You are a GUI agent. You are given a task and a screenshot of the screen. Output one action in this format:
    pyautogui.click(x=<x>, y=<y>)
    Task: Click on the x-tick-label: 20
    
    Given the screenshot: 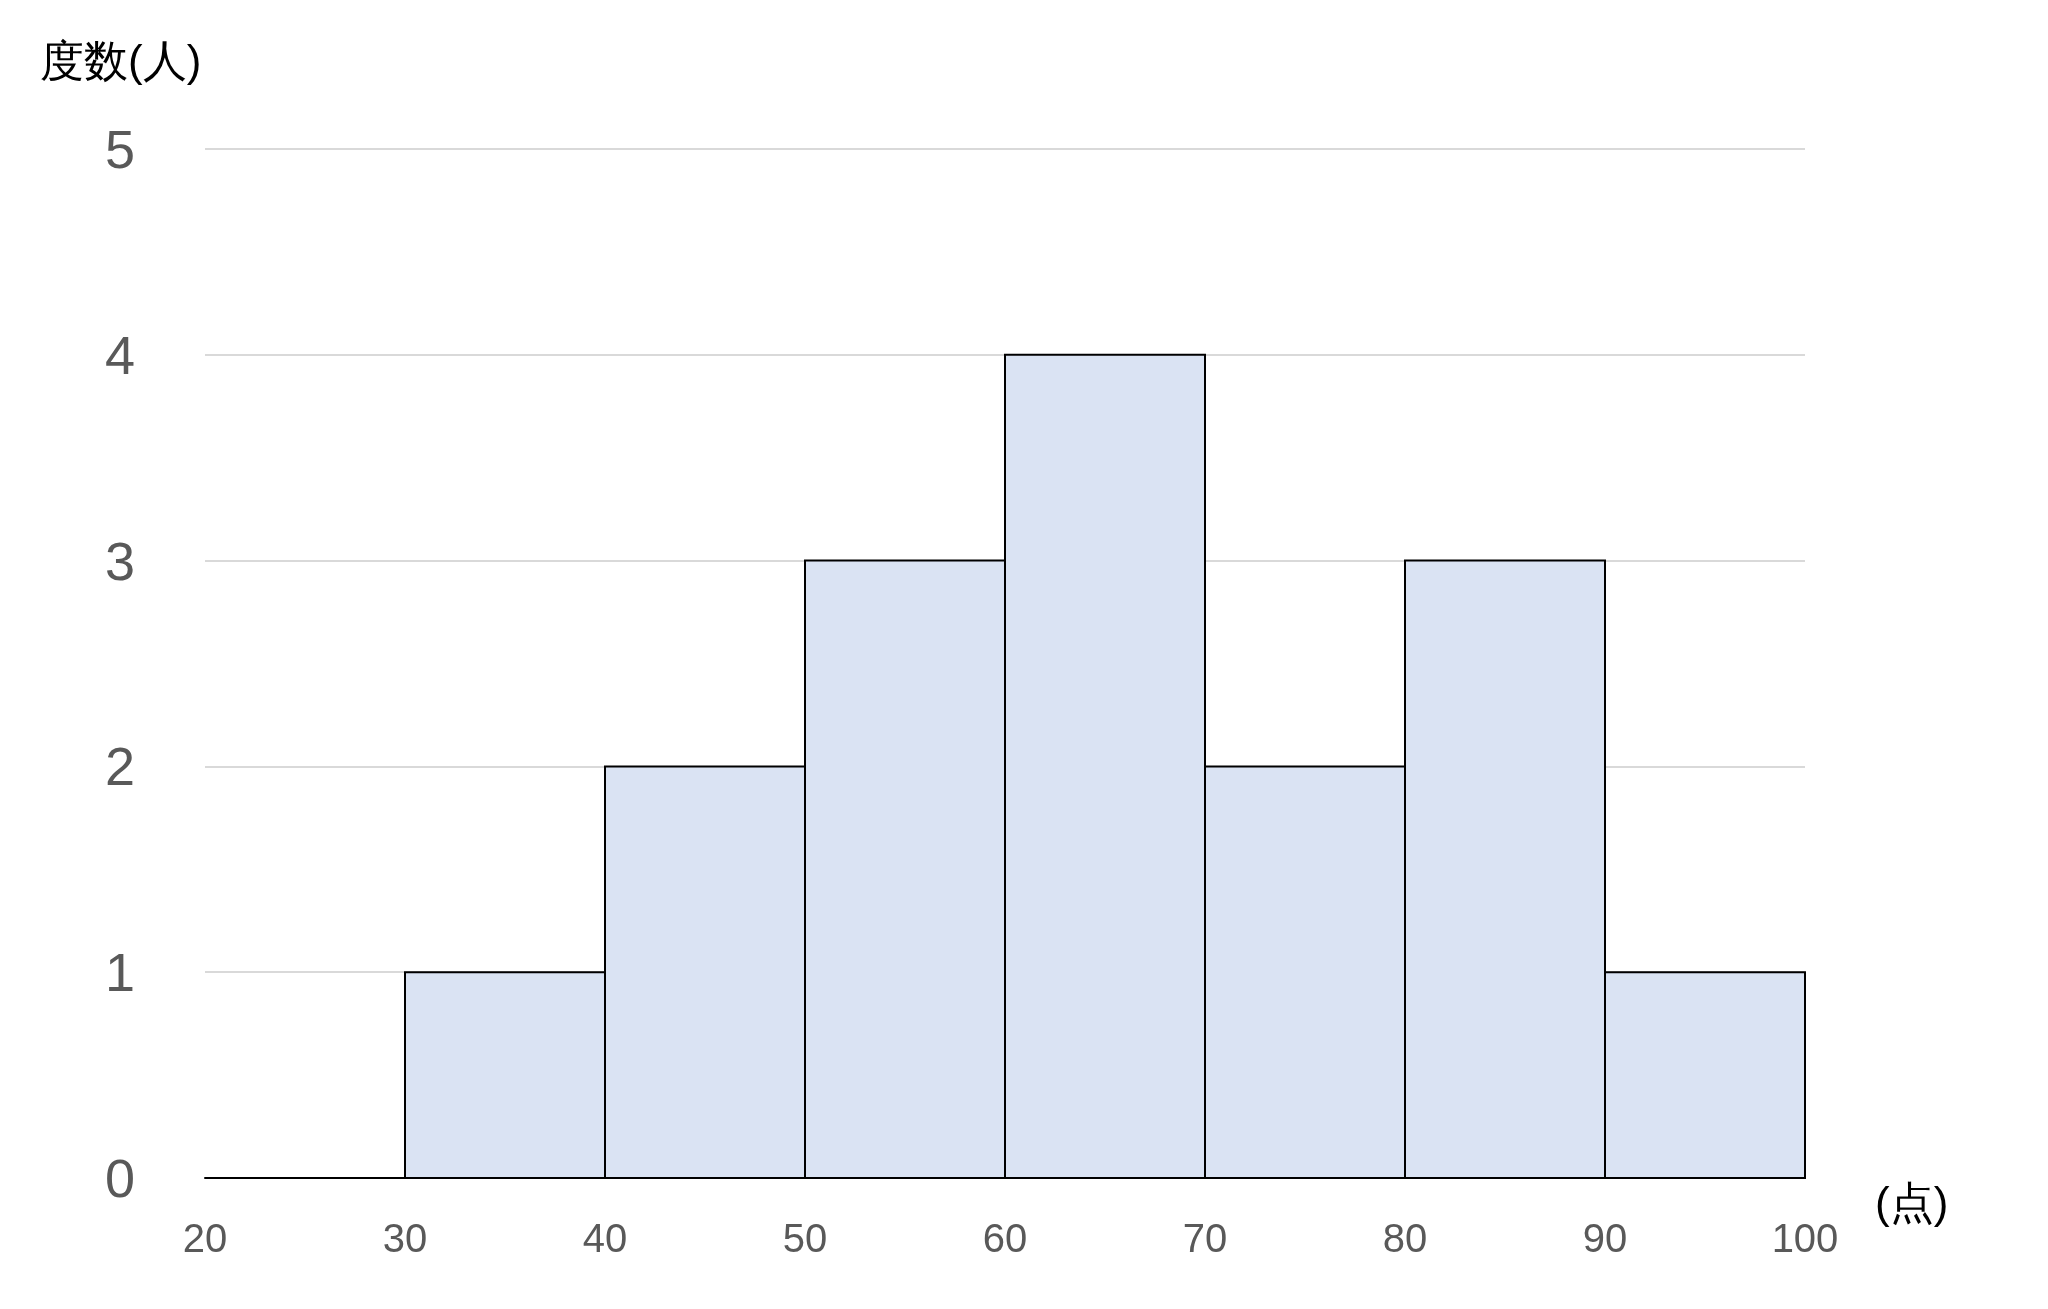 What is the action you would take?
    pyautogui.click(x=205, y=1238)
    